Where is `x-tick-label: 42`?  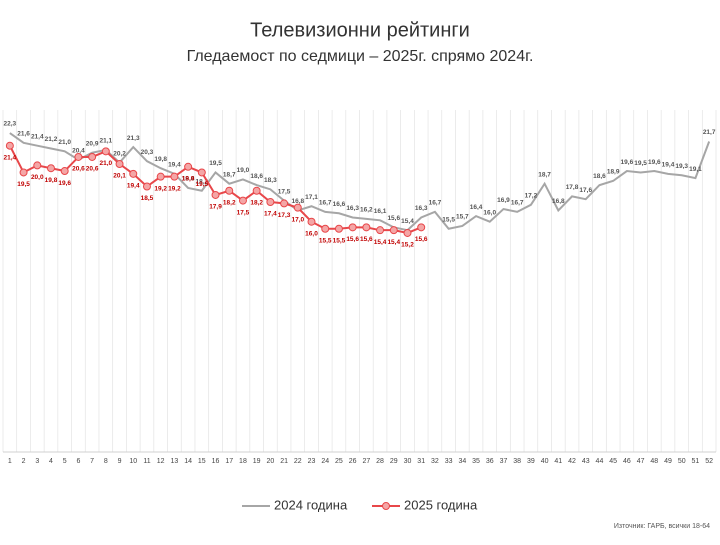
x-tick-label: 42 is located at coordinates (572, 461).